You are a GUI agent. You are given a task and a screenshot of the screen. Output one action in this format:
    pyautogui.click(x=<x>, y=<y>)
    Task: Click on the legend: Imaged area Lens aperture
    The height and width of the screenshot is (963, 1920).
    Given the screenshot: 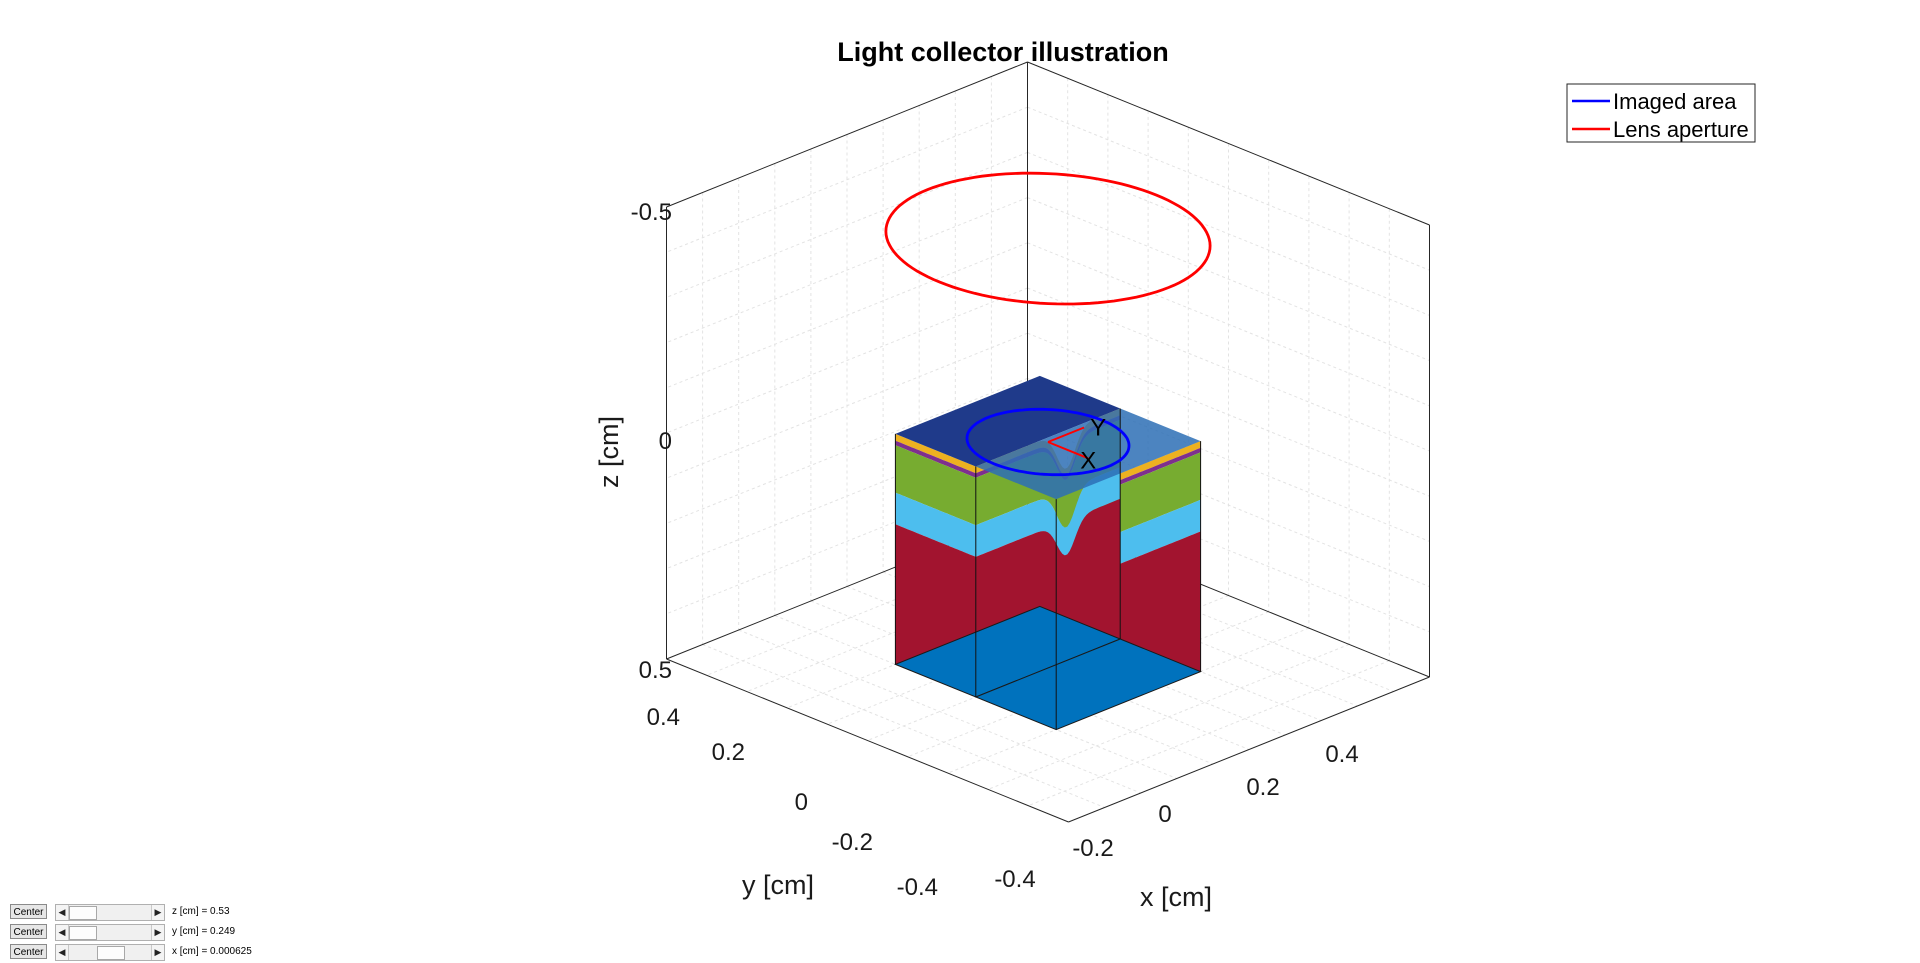 What is the action you would take?
    pyautogui.click(x=1661, y=113)
    